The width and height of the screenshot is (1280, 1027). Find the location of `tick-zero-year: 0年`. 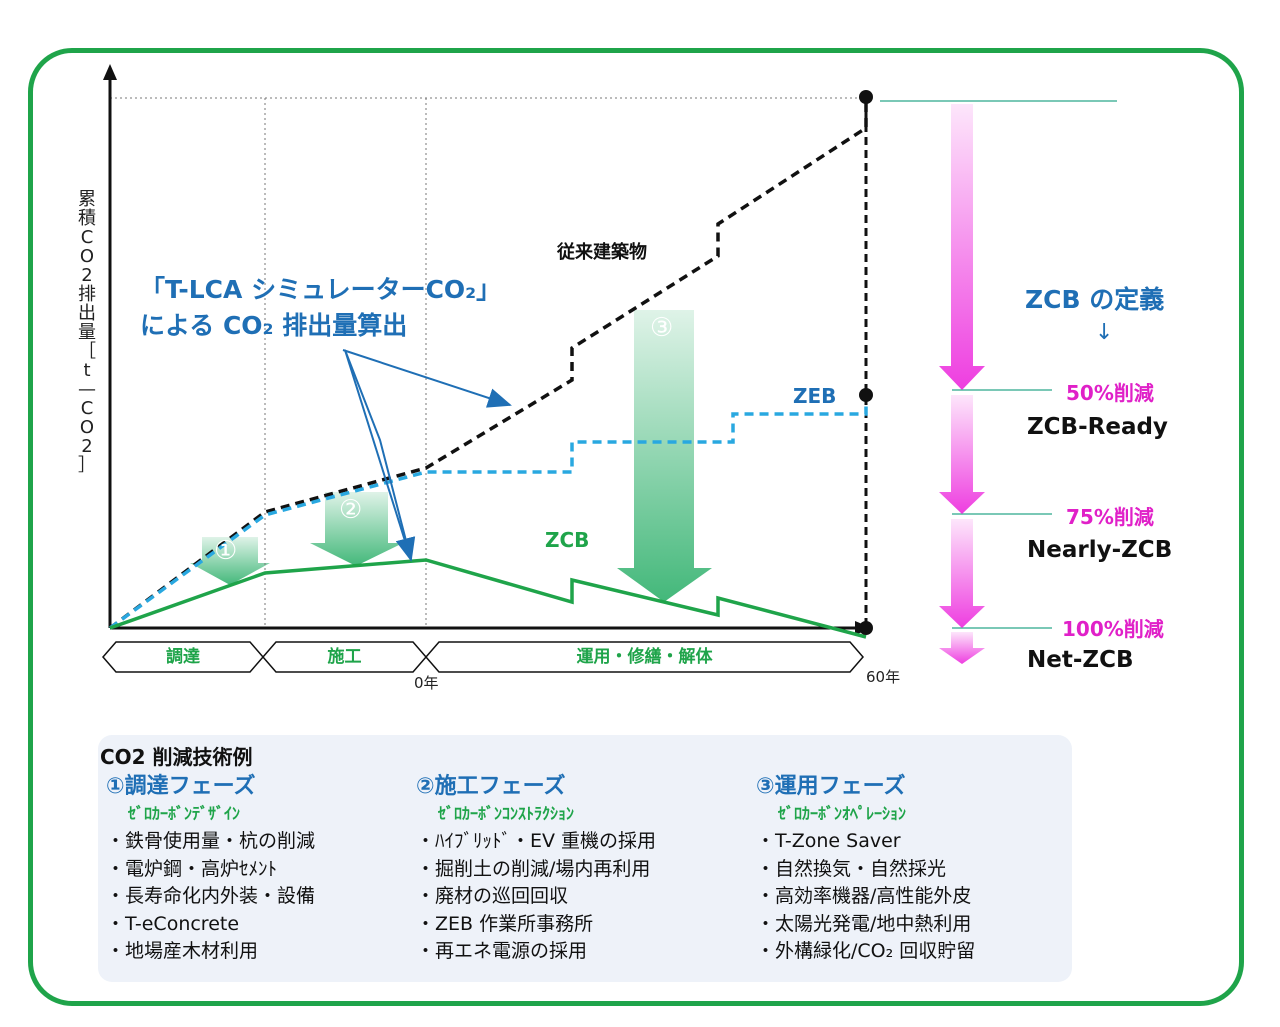

tick-zero-year: 0年 is located at coordinates (426, 683).